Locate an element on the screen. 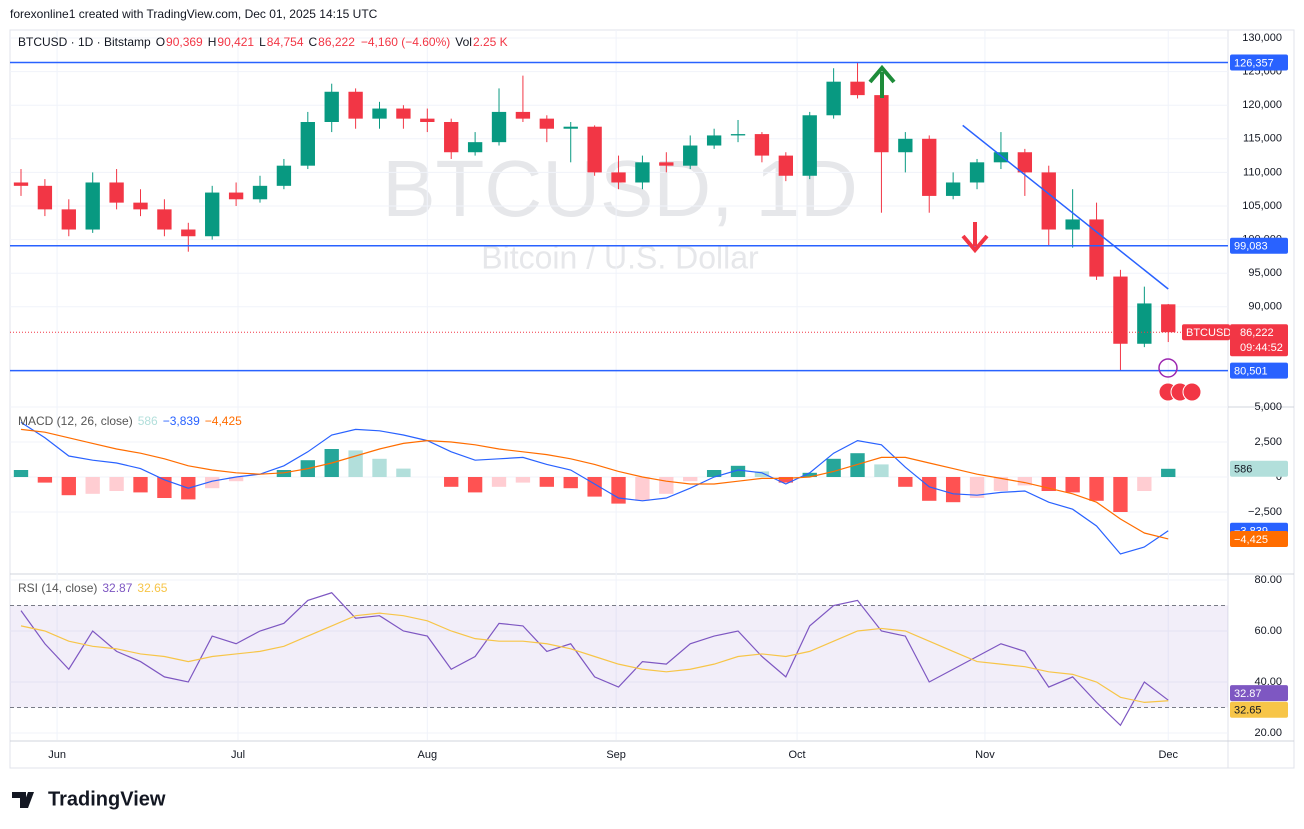  level-label: 80,501 is located at coordinates (1251, 372).